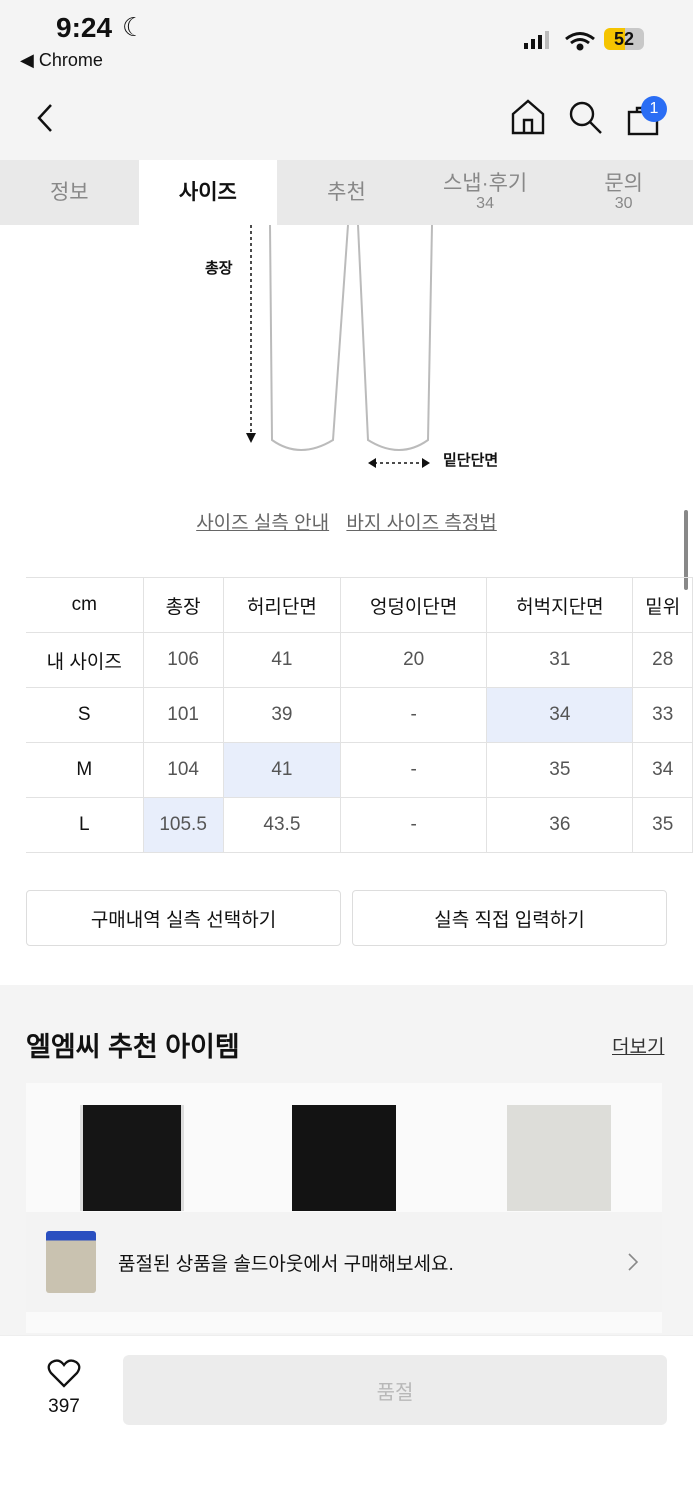  I want to click on header-cell: 밑위, so click(662, 605).